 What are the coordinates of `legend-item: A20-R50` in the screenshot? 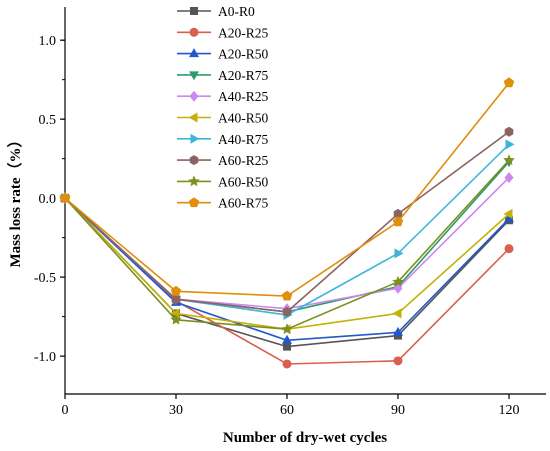 It's located at (222, 54).